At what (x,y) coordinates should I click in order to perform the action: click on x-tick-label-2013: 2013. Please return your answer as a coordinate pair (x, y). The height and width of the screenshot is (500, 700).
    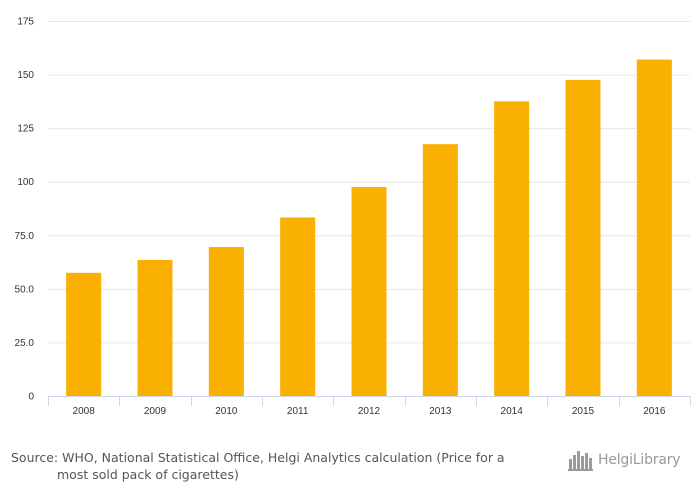
    Looking at the image, I should click on (440, 411).